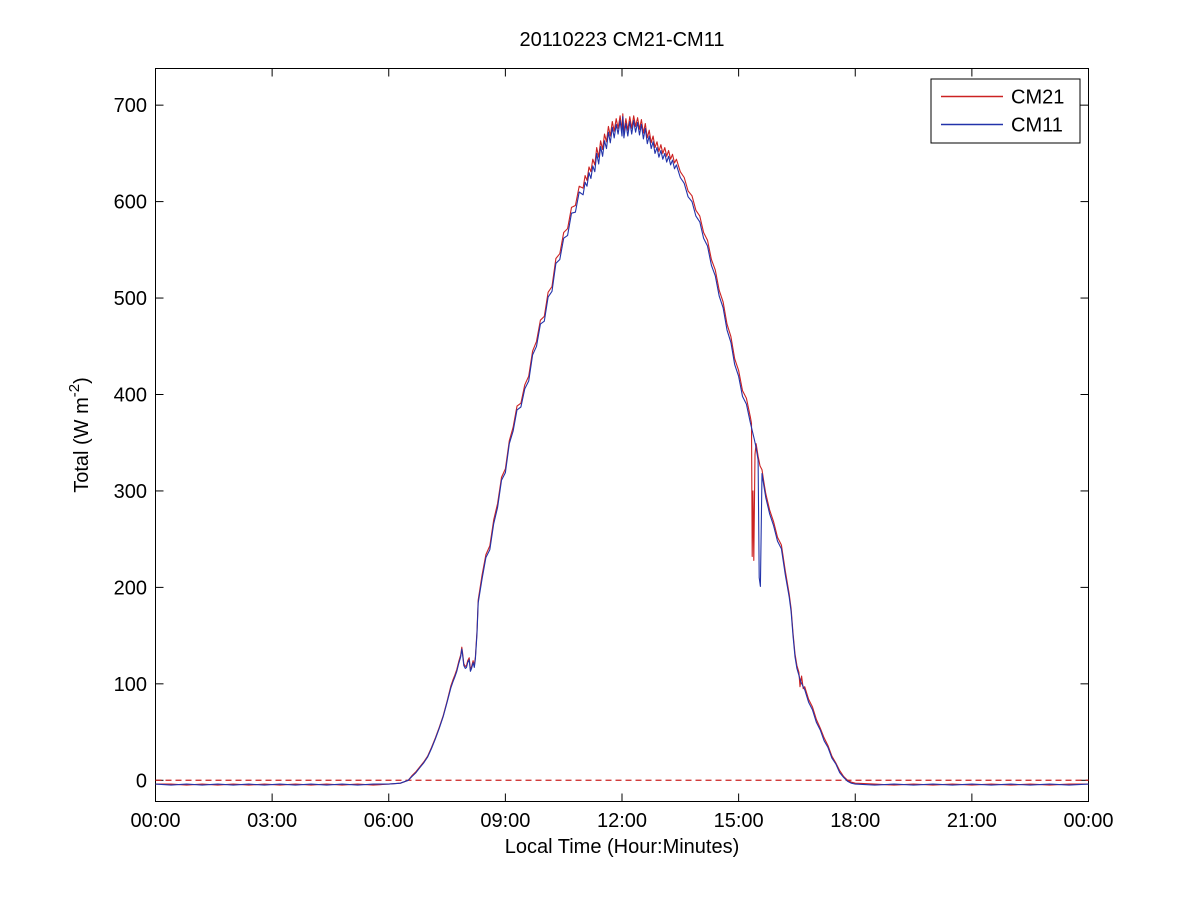 The image size is (1201, 901). Describe the element at coordinates (130, 299) in the screenshot. I see `y-tick-label: 500` at that location.